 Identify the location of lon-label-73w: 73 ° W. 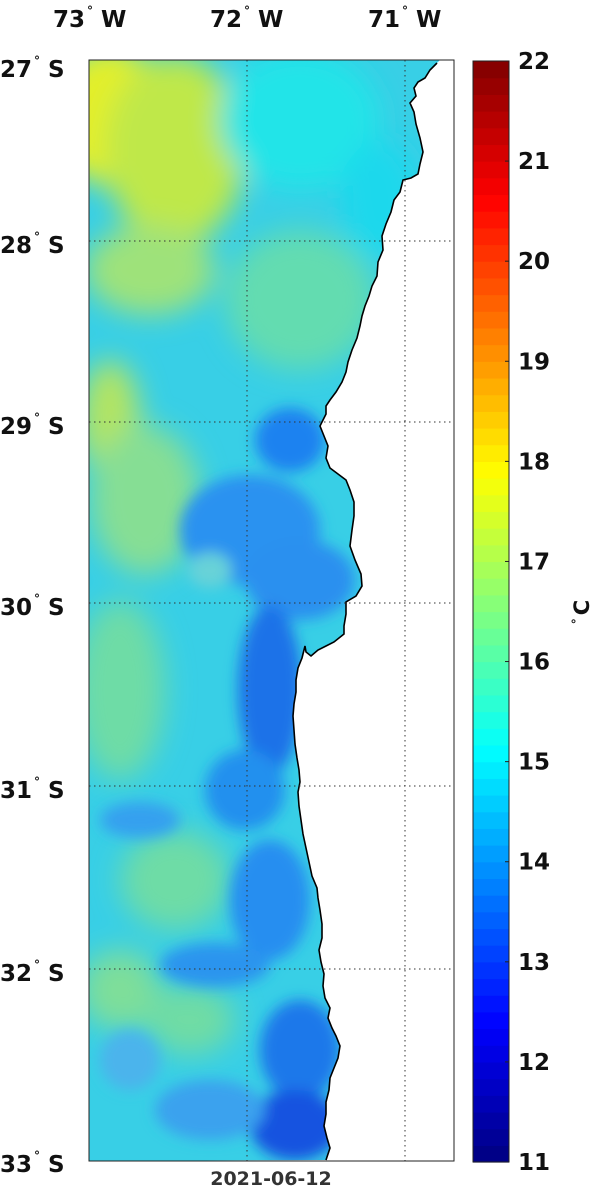
(89, 18).